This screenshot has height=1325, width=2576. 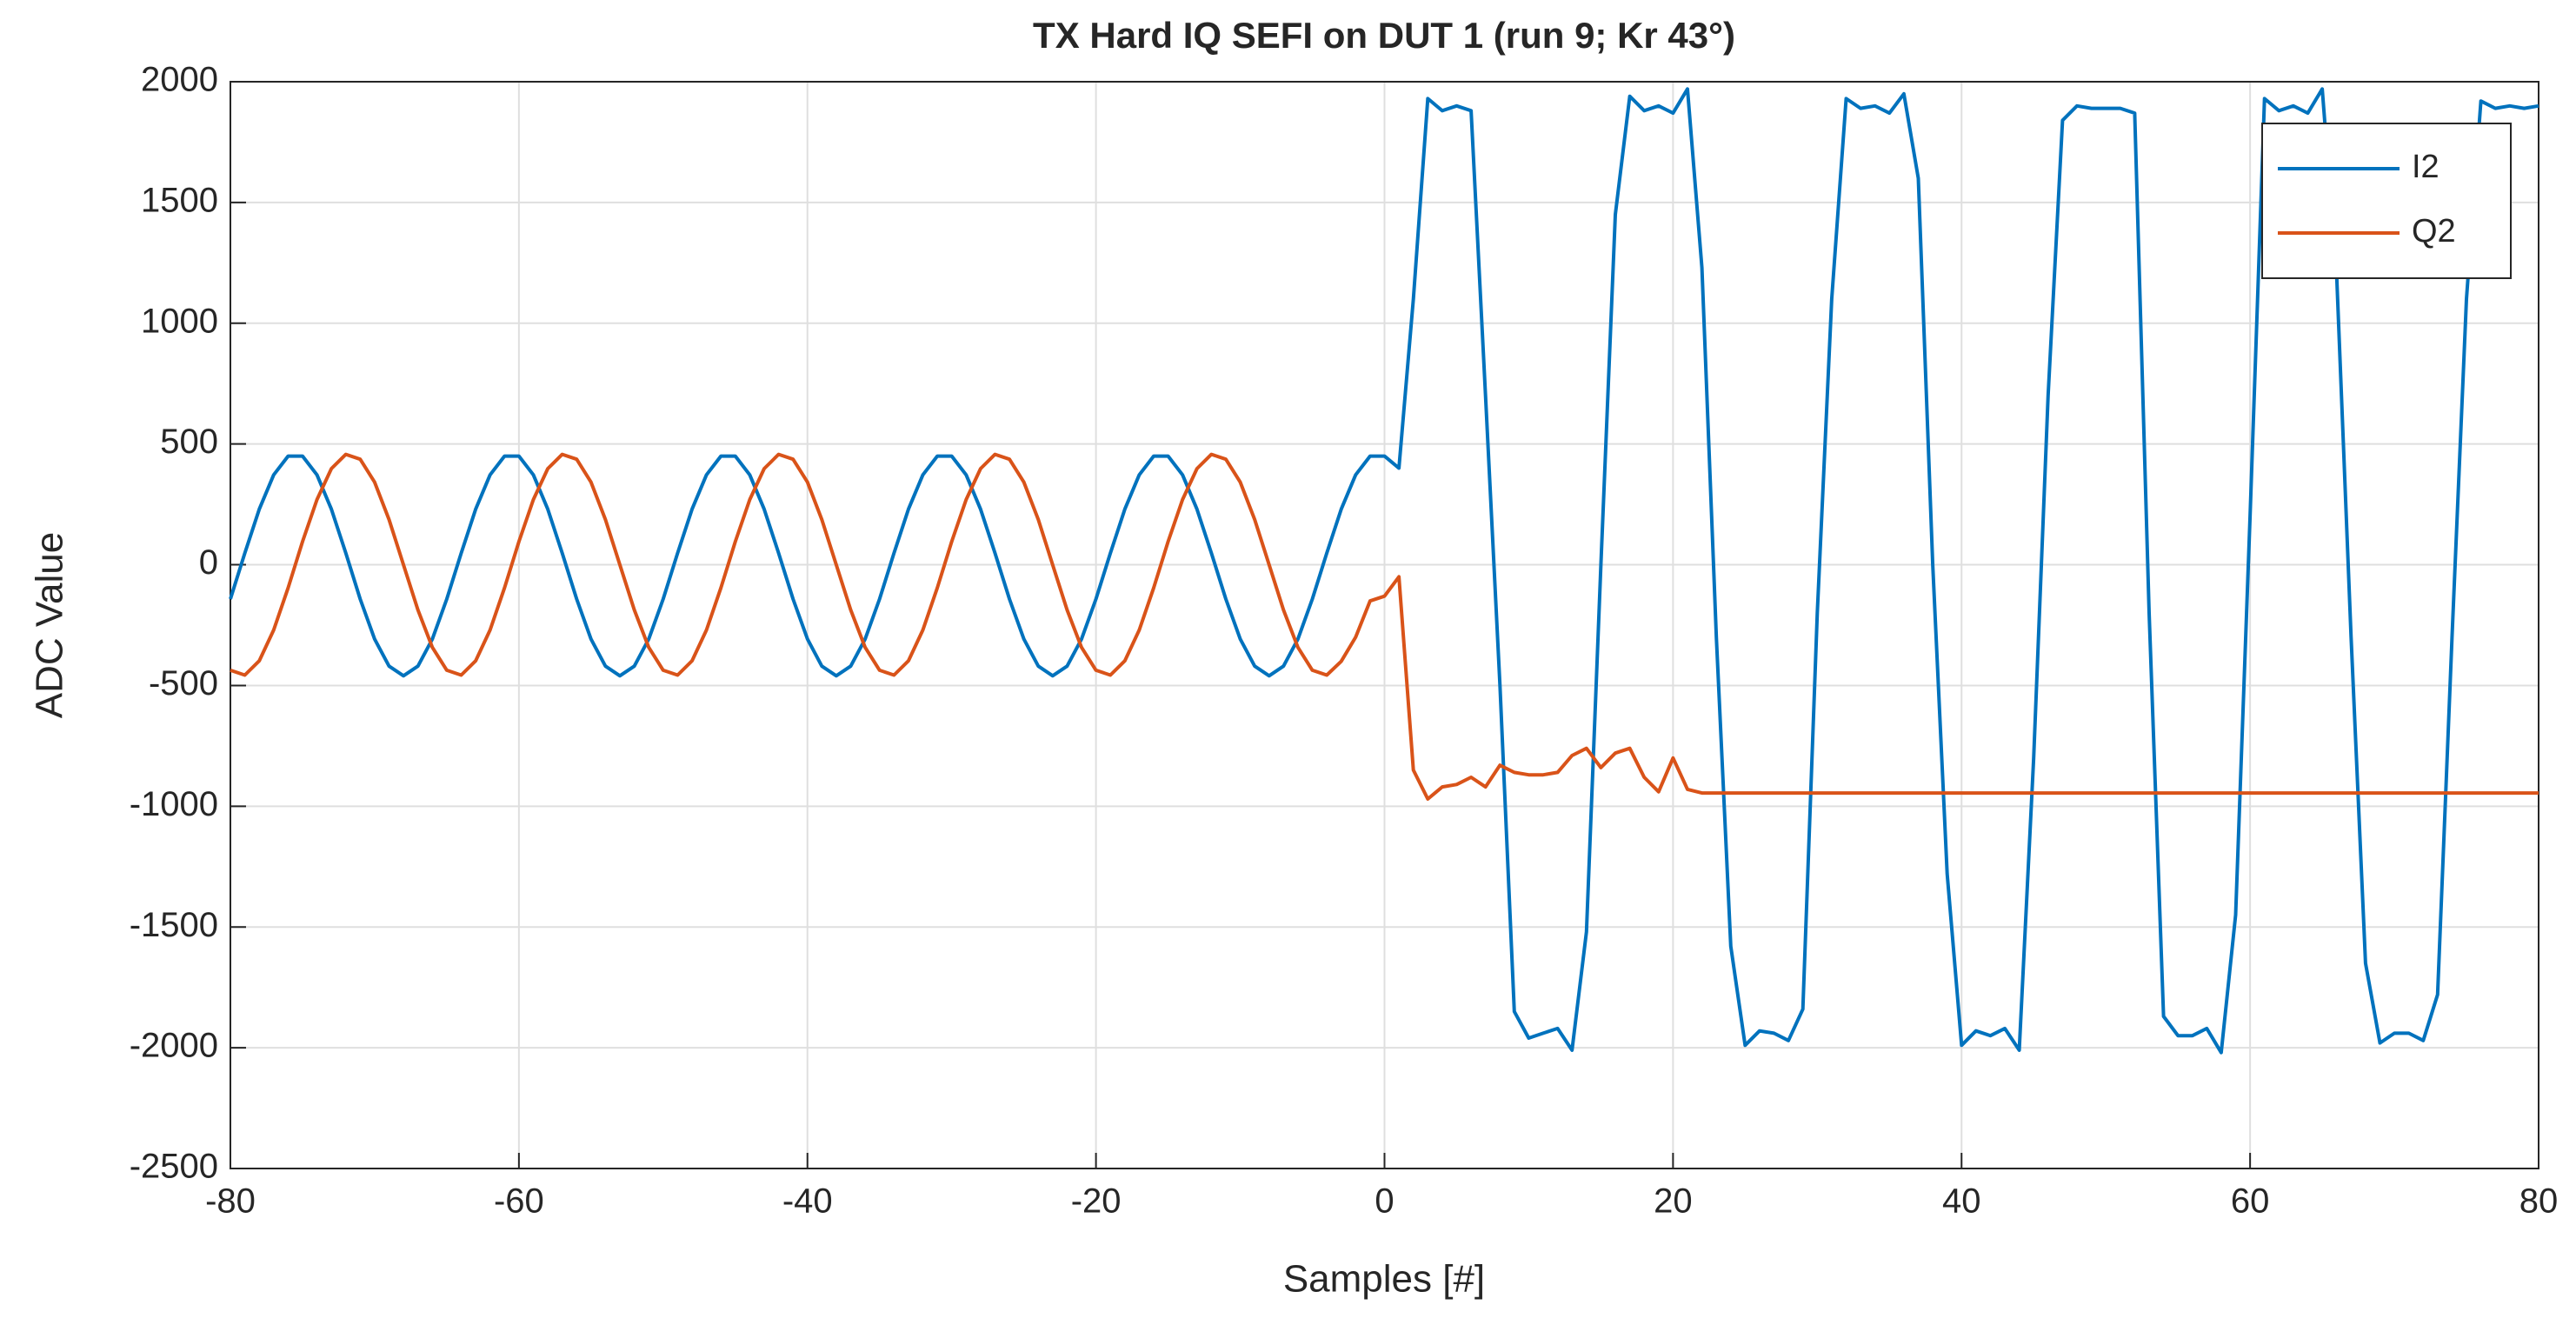 I want to click on y-tick-label: -2000, so click(x=174, y=1046).